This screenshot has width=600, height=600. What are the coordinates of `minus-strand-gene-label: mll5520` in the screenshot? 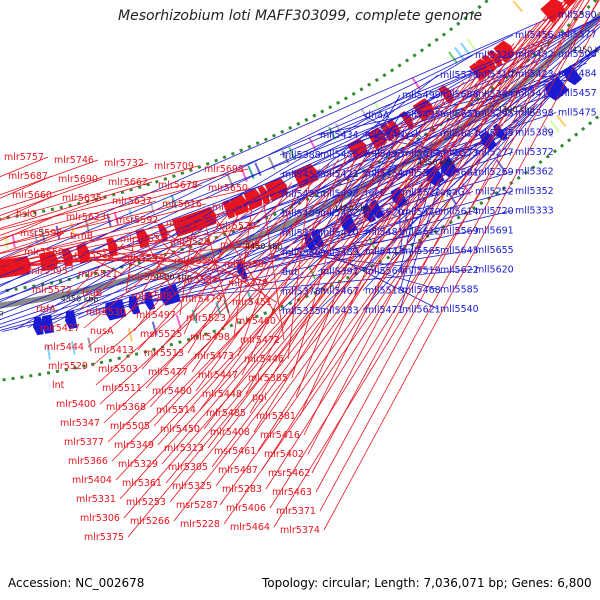 It's located at (384, 213).